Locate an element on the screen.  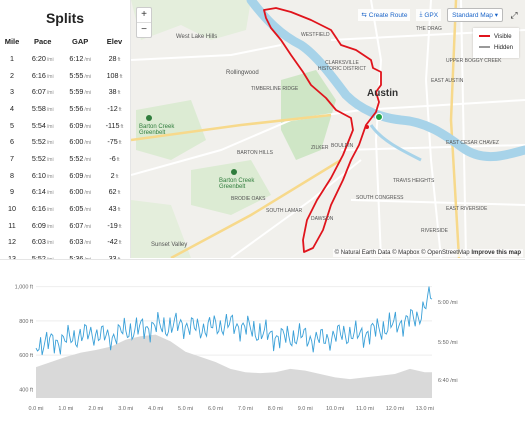
create-route-button: ⇆ Create Route is located at coordinates (384, 15).